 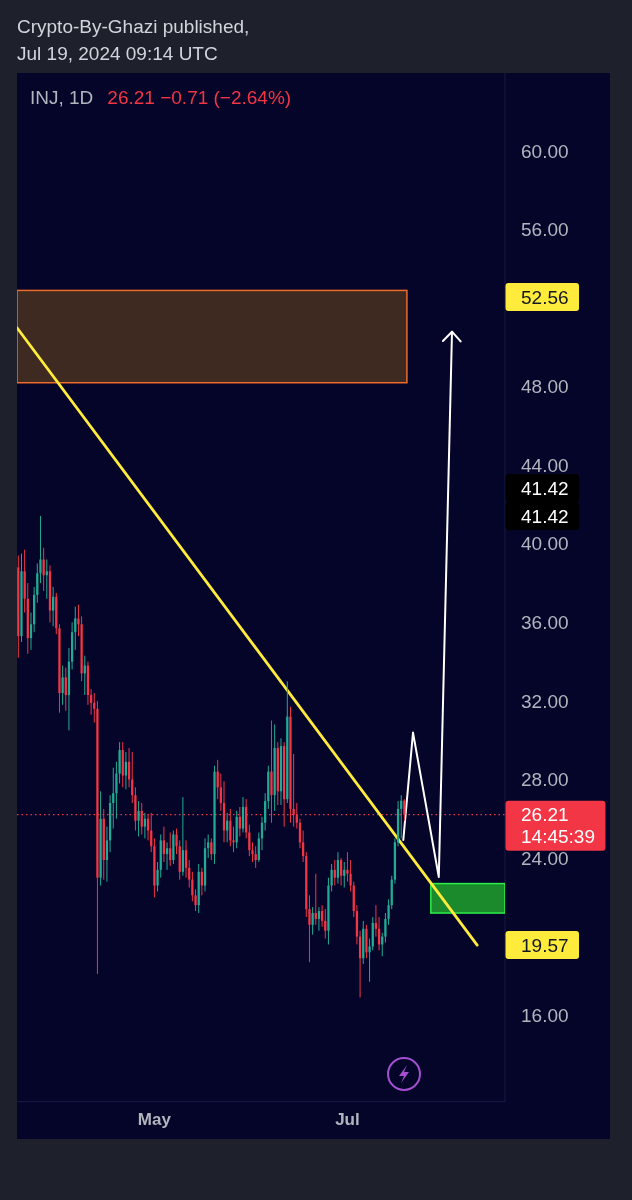 I want to click on ref-line-label: 26.21, so click(x=545, y=815).